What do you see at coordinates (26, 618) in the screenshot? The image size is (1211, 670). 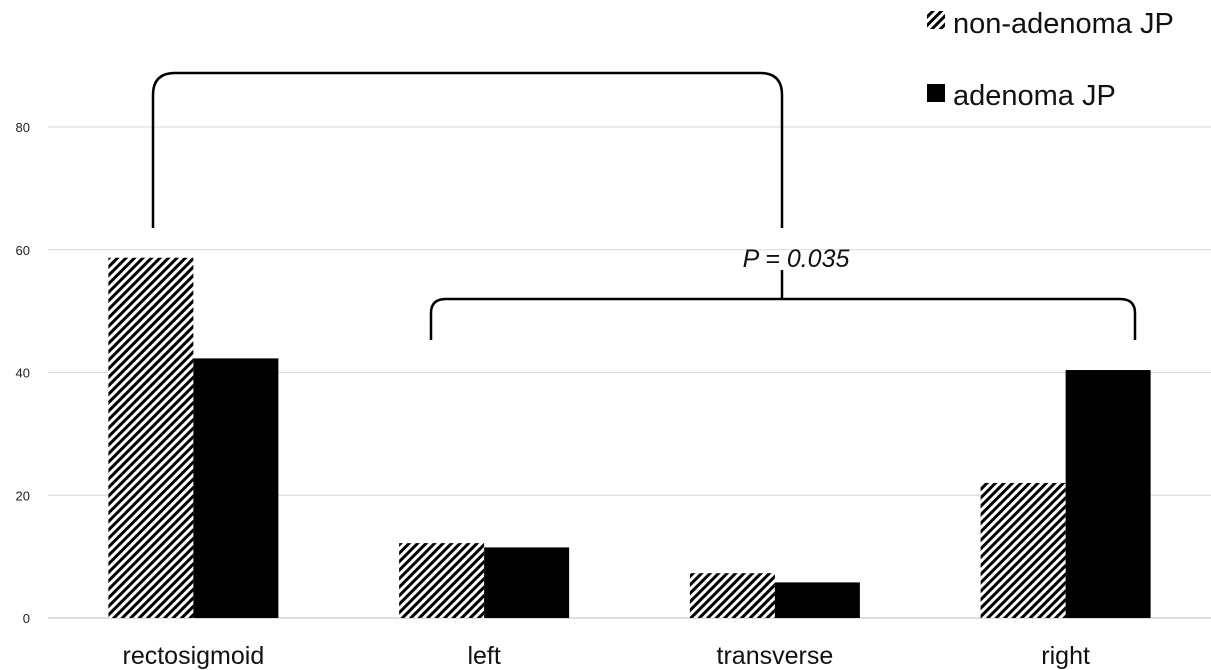 I see `y-tick-label: 0` at bounding box center [26, 618].